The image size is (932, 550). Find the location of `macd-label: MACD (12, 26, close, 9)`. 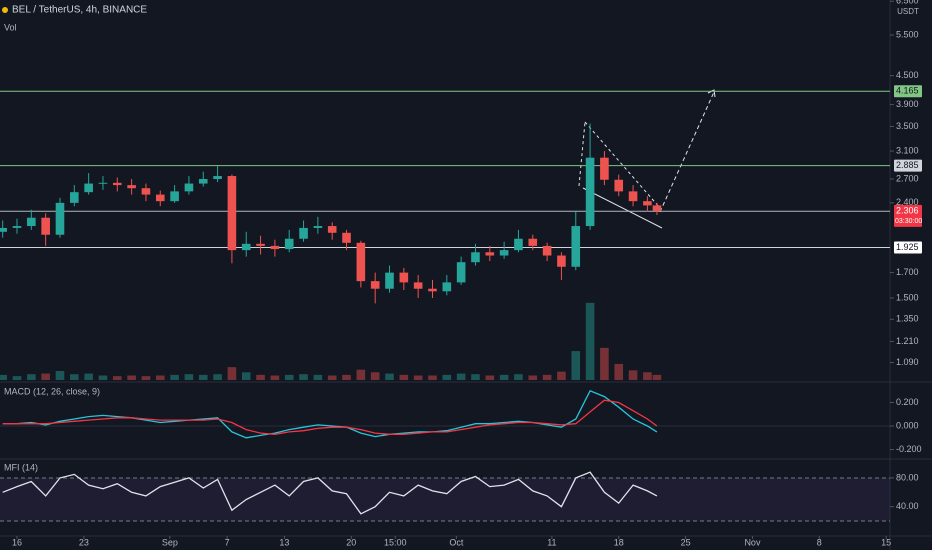

macd-label: MACD (12, 26, close, 9) is located at coordinates (52, 391).